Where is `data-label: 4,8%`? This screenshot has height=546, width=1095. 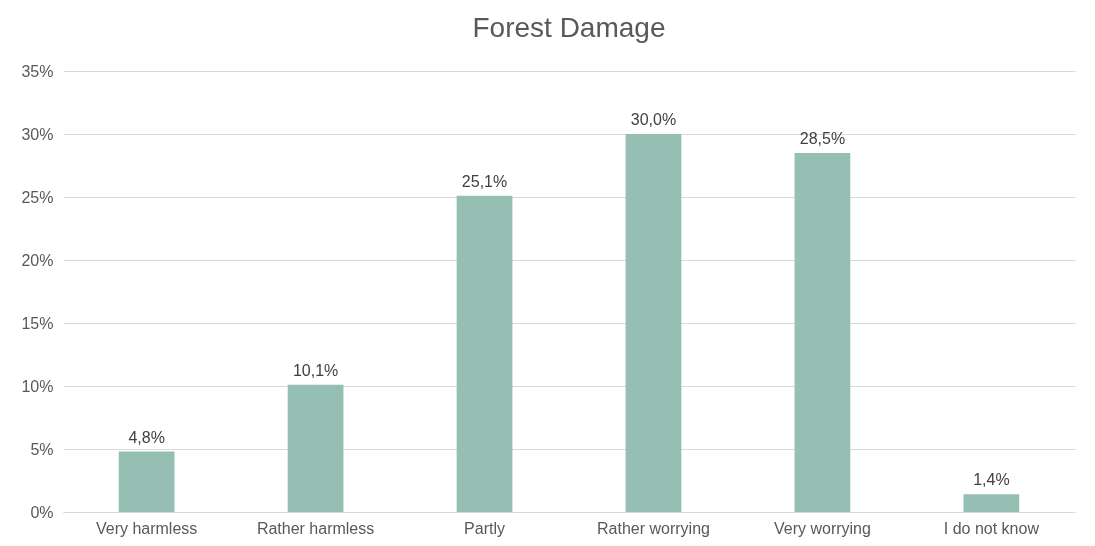
data-label: 4,8% is located at coordinates (146, 437).